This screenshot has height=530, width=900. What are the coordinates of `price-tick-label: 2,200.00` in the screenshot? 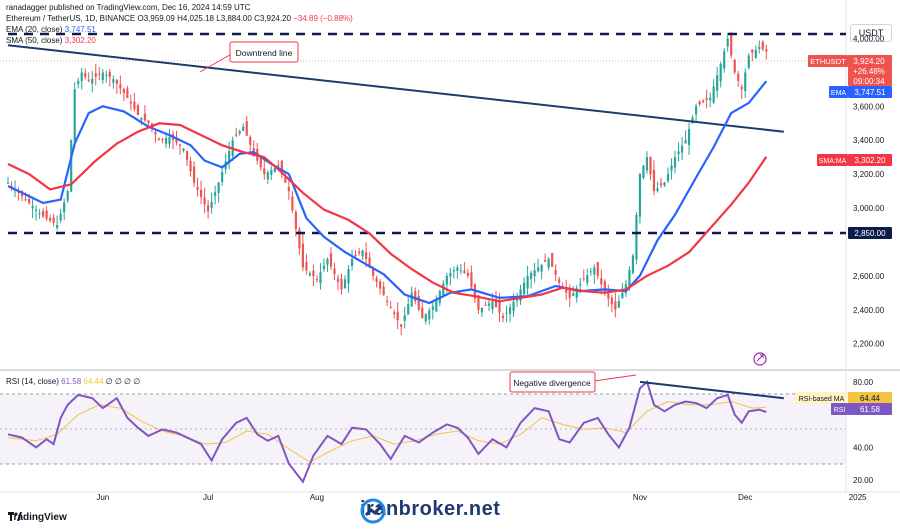 It's located at (869, 344).